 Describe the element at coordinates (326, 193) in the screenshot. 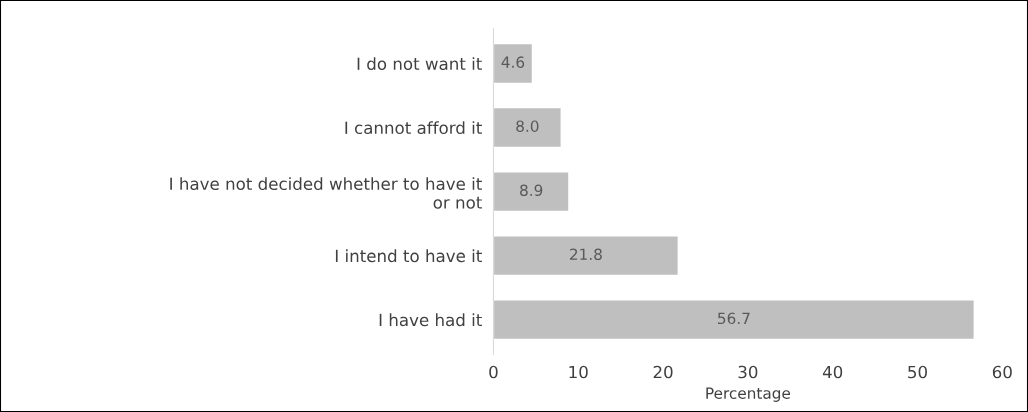

I see `y-tick-label: I have not decided whether to have it or not` at that location.